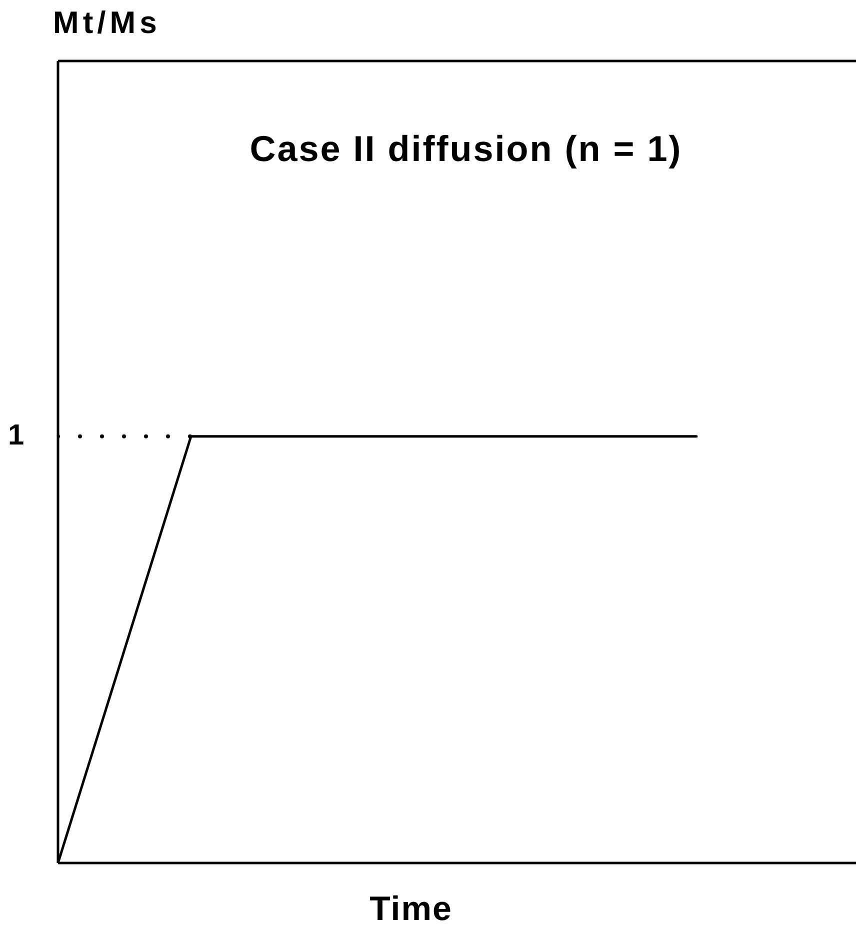 This screenshot has width=856, height=929. Describe the element at coordinates (466, 148) in the screenshot. I see `chart-title: Case II diffusion (n = 1)` at that location.